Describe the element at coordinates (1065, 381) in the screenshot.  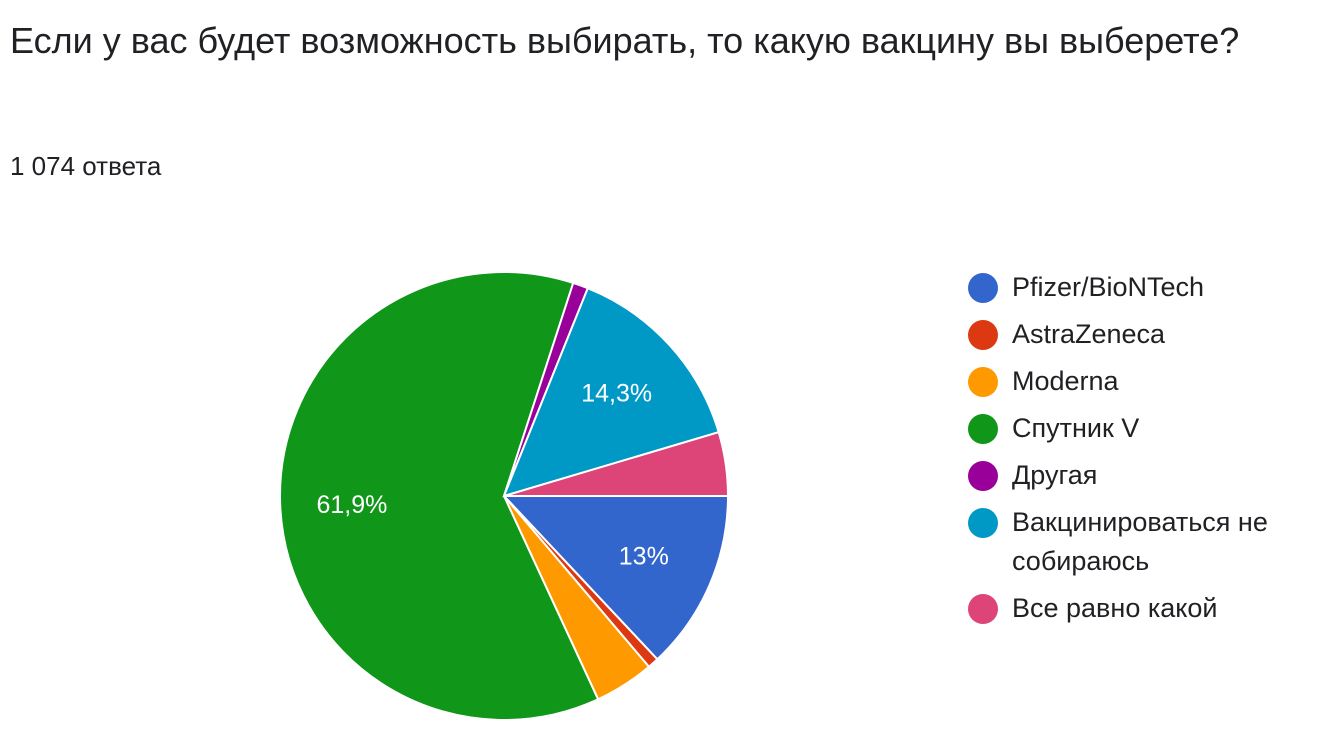
I see `legend-label: Moderna` at that location.